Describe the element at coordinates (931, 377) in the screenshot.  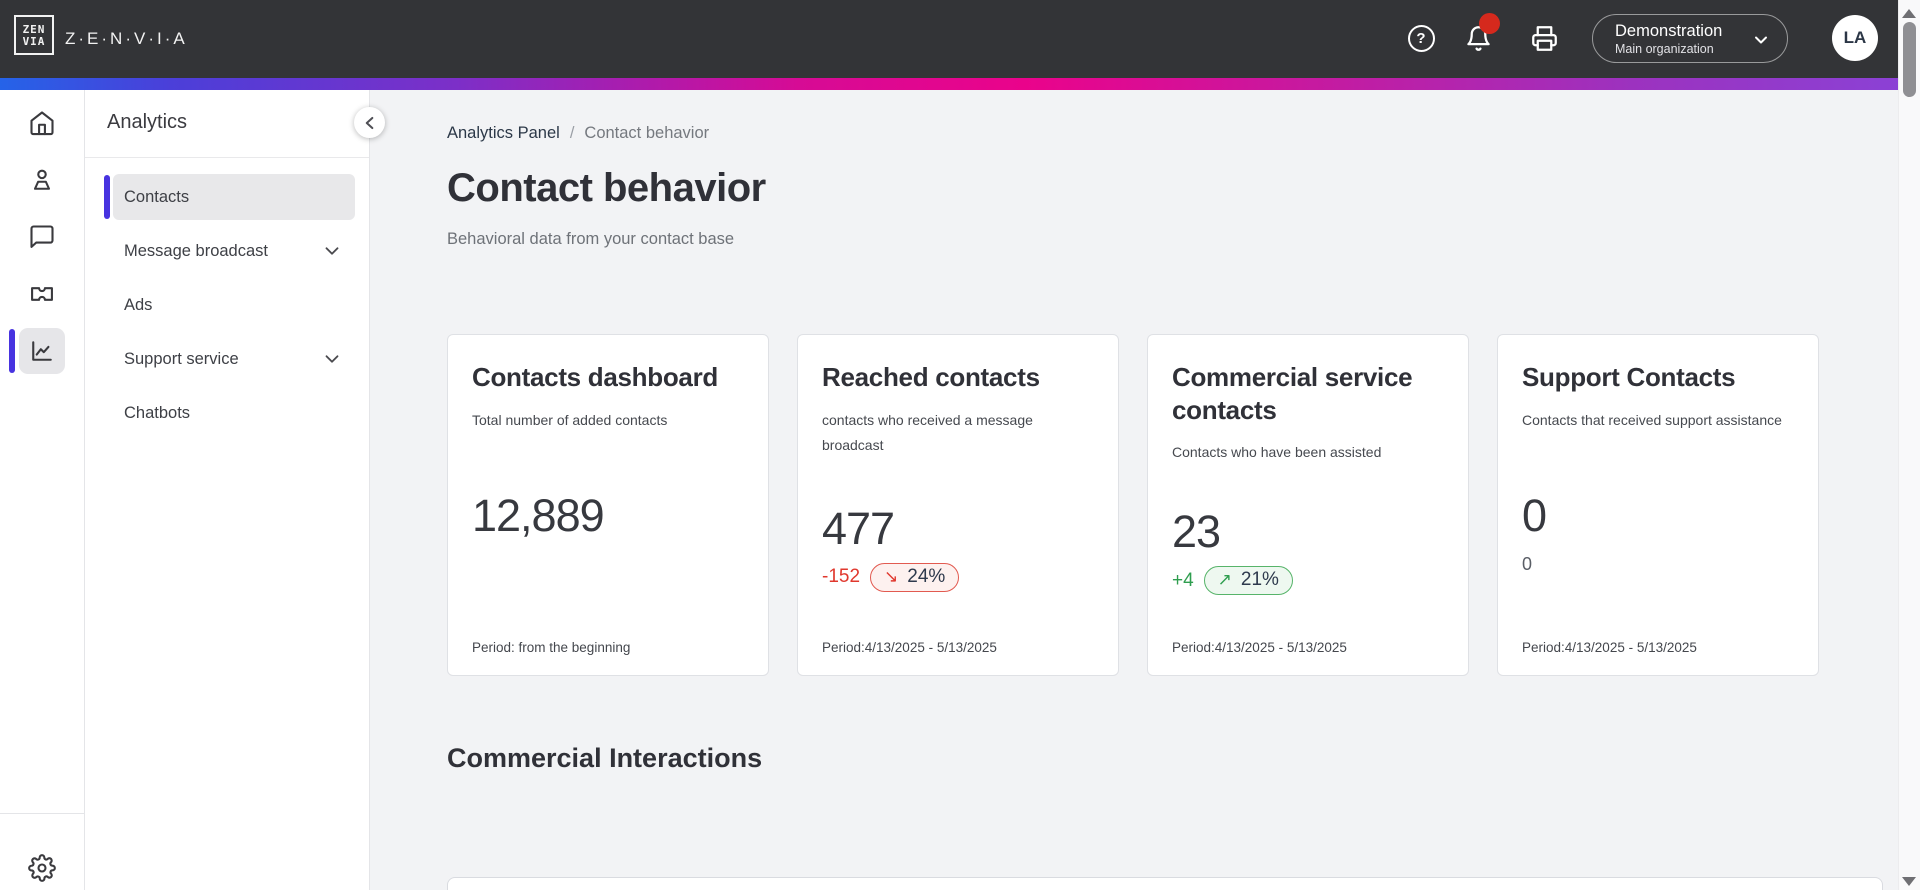
I see `card-title: Reached contacts` at that location.